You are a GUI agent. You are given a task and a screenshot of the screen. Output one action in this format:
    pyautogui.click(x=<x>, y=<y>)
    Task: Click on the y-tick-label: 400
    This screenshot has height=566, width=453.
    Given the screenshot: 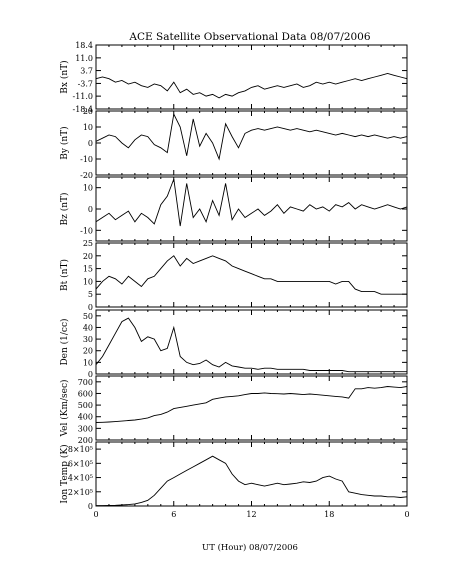 What is the action you would take?
    pyautogui.click(x=85, y=417)
    